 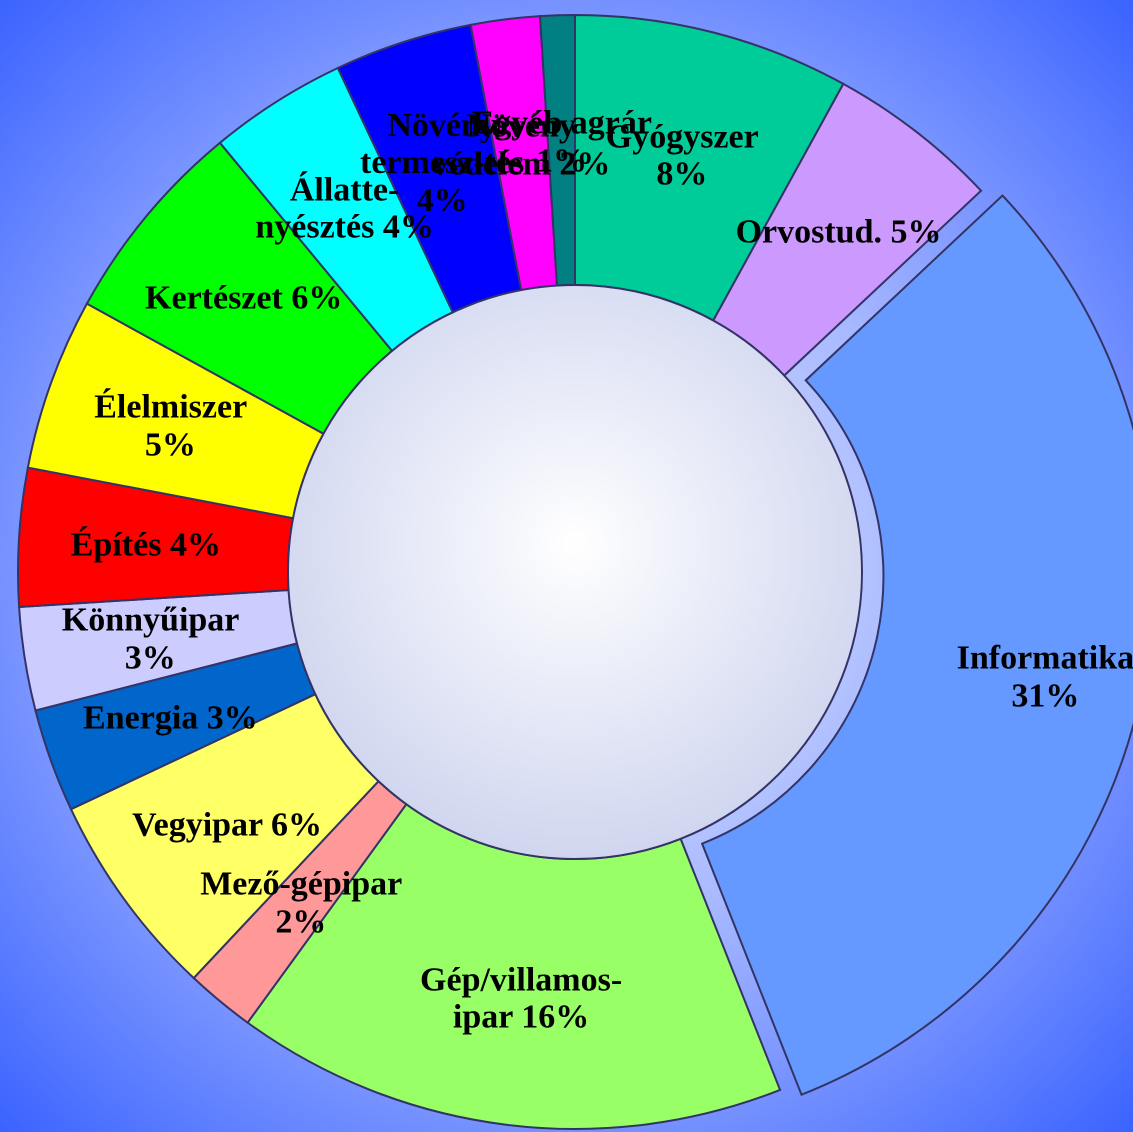 I want to click on category-label: Egyéb agrár, so click(x=561, y=123).